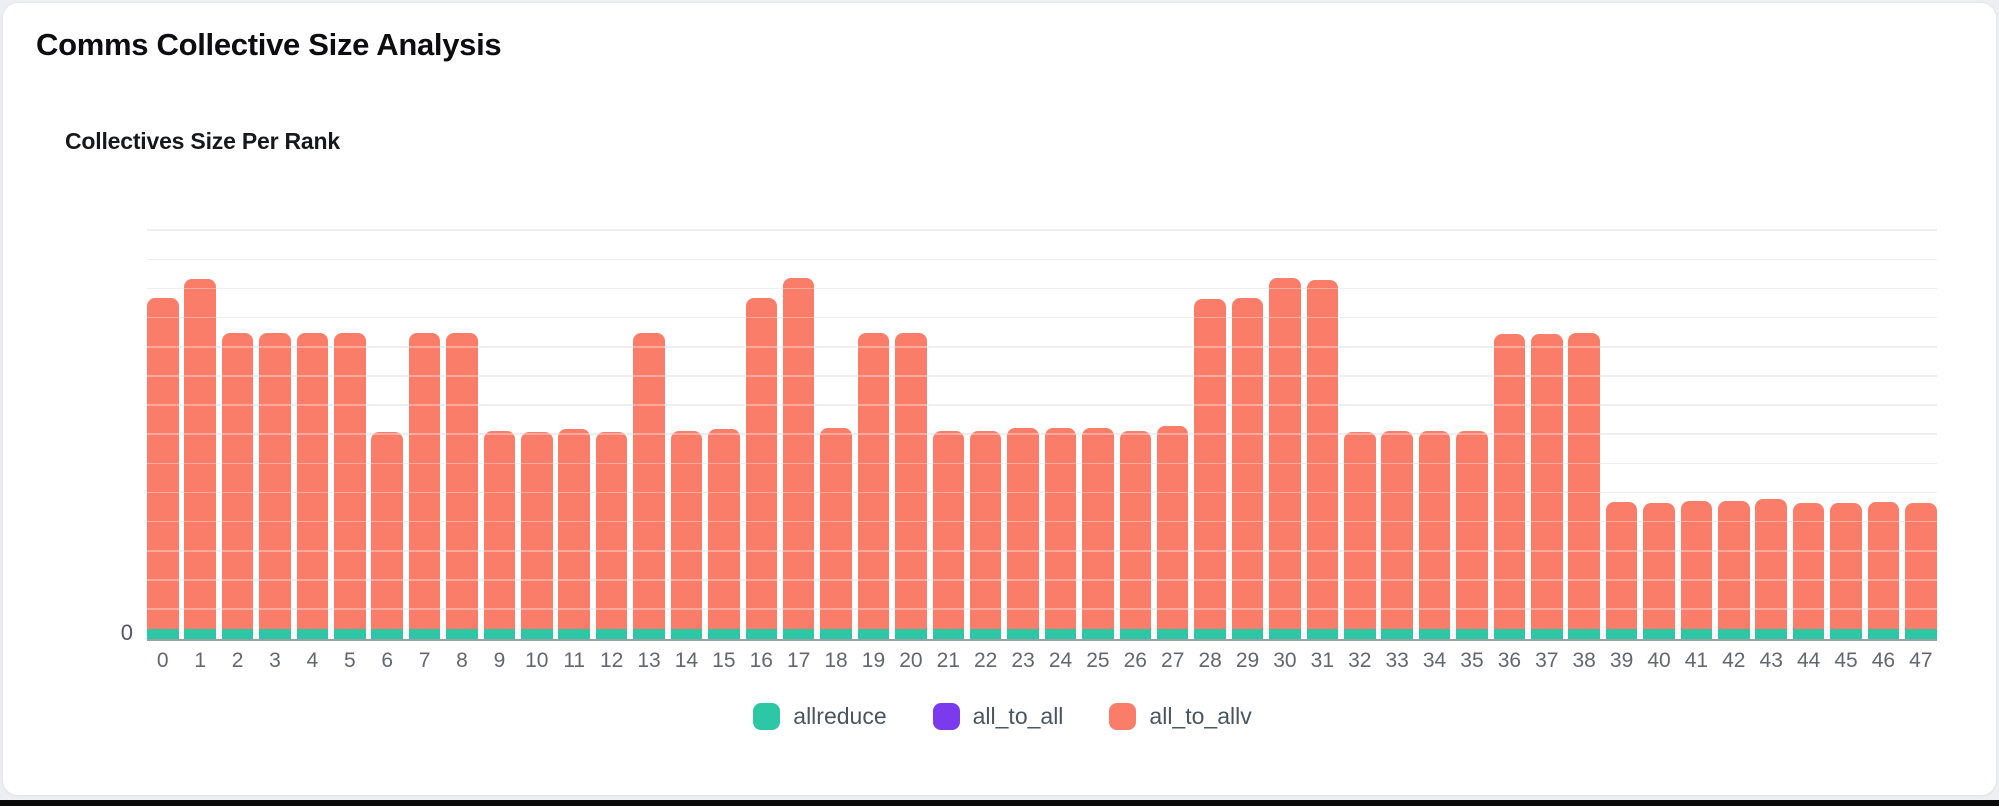  What do you see at coordinates (1123, 716) in the screenshot?
I see `legend-swatch-all_to_allv` at bounding box center [1123, 716].